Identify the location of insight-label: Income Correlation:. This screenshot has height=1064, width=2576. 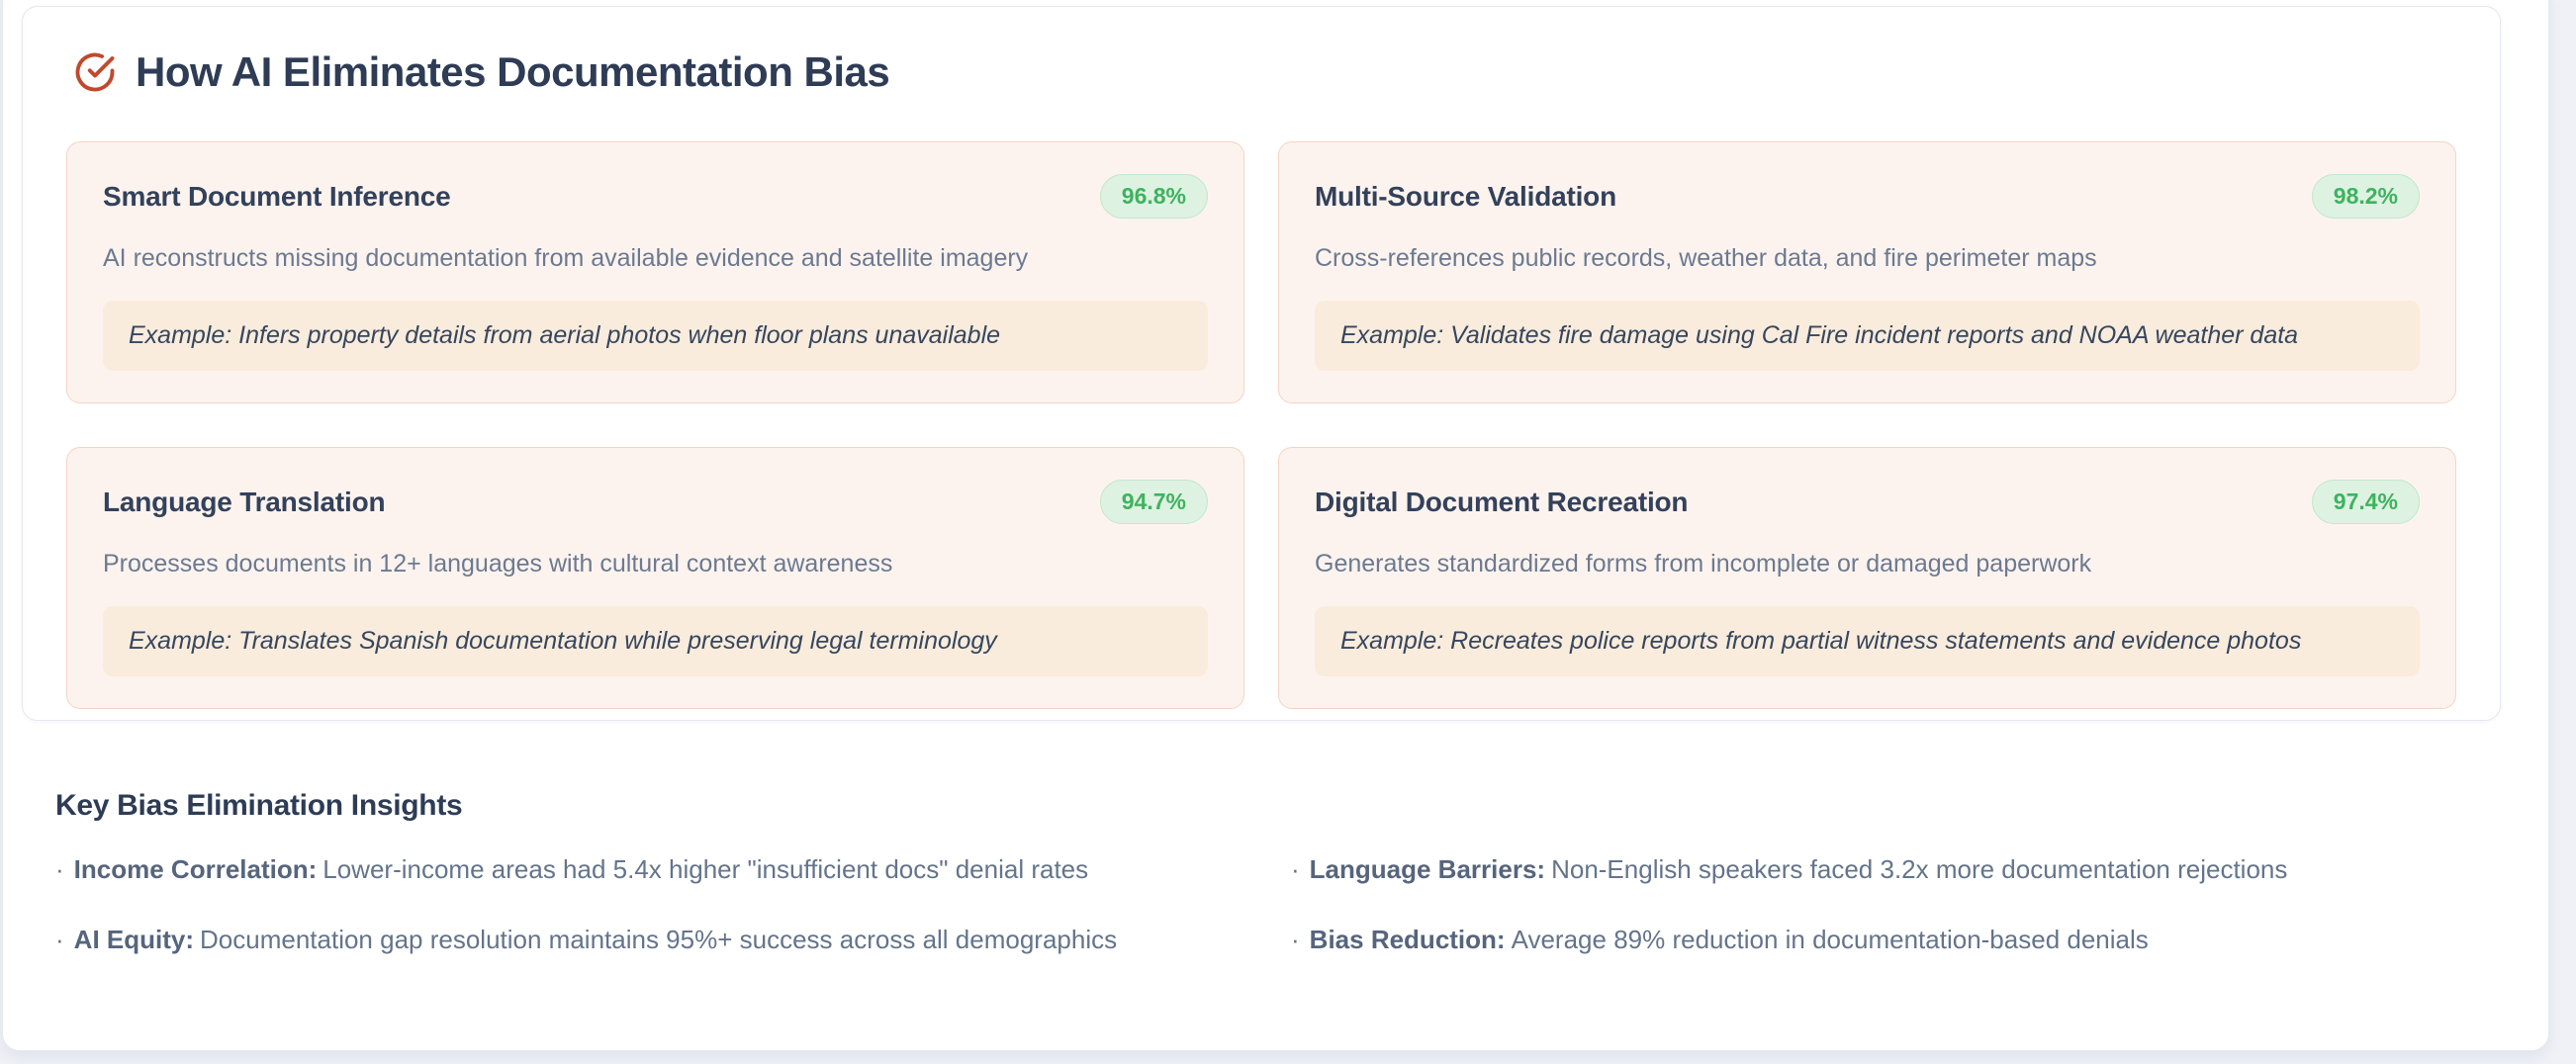
(195, 869).